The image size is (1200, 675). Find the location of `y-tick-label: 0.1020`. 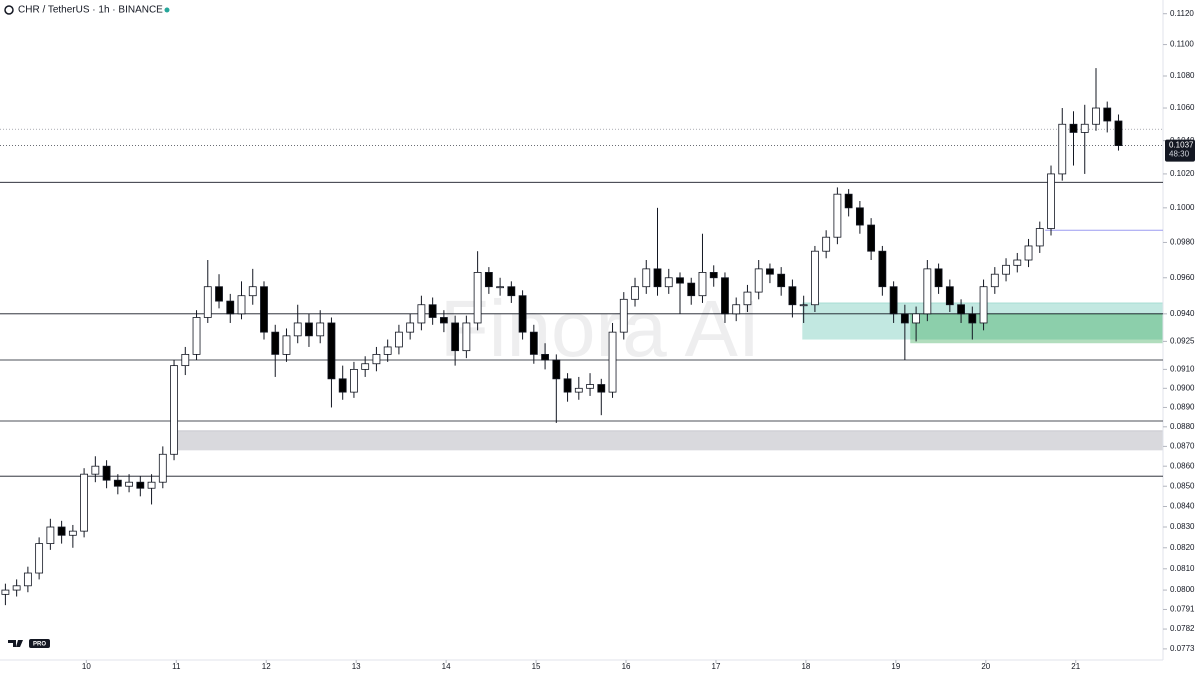

y-tick-label: 0.1020 is located at coordinates (1182, 173).